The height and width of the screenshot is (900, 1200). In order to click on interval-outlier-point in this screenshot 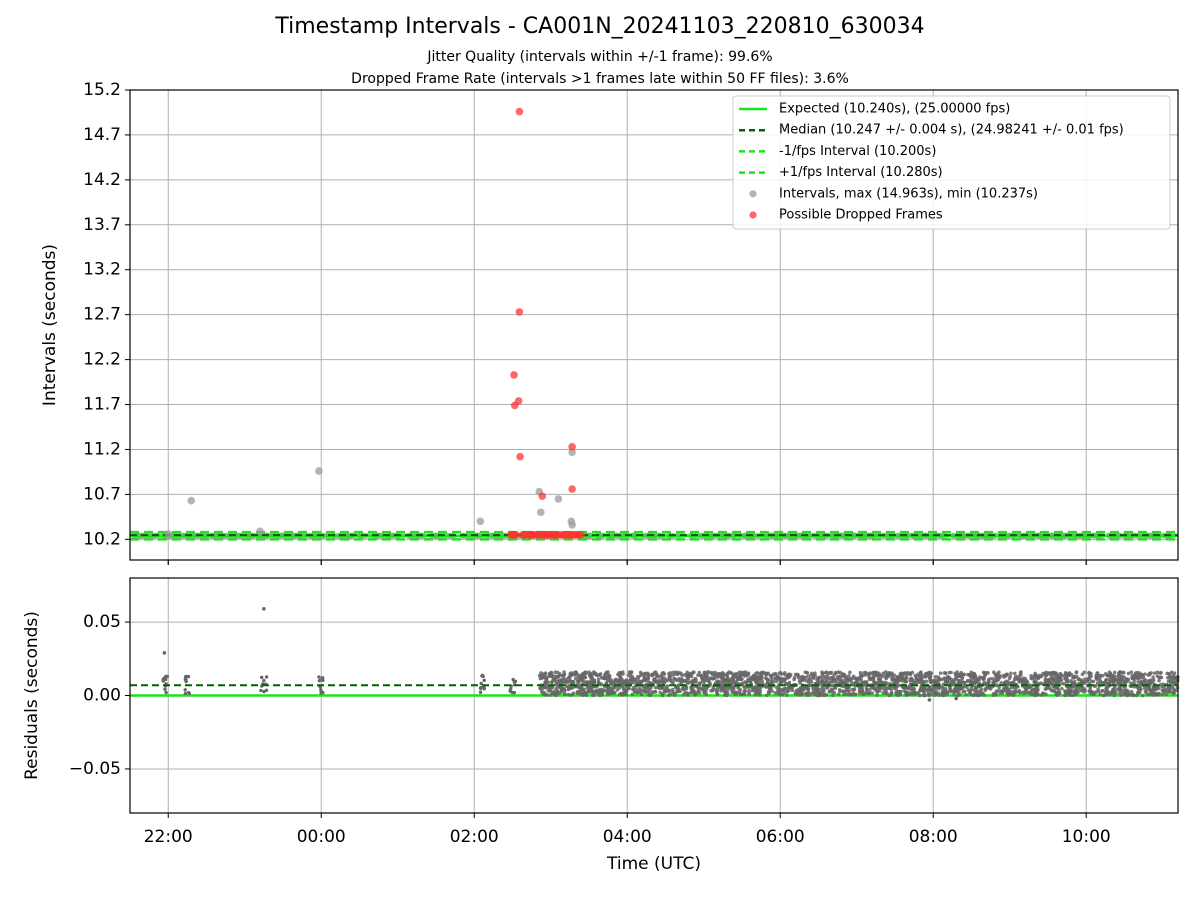, I will do `click(480, 521)`.